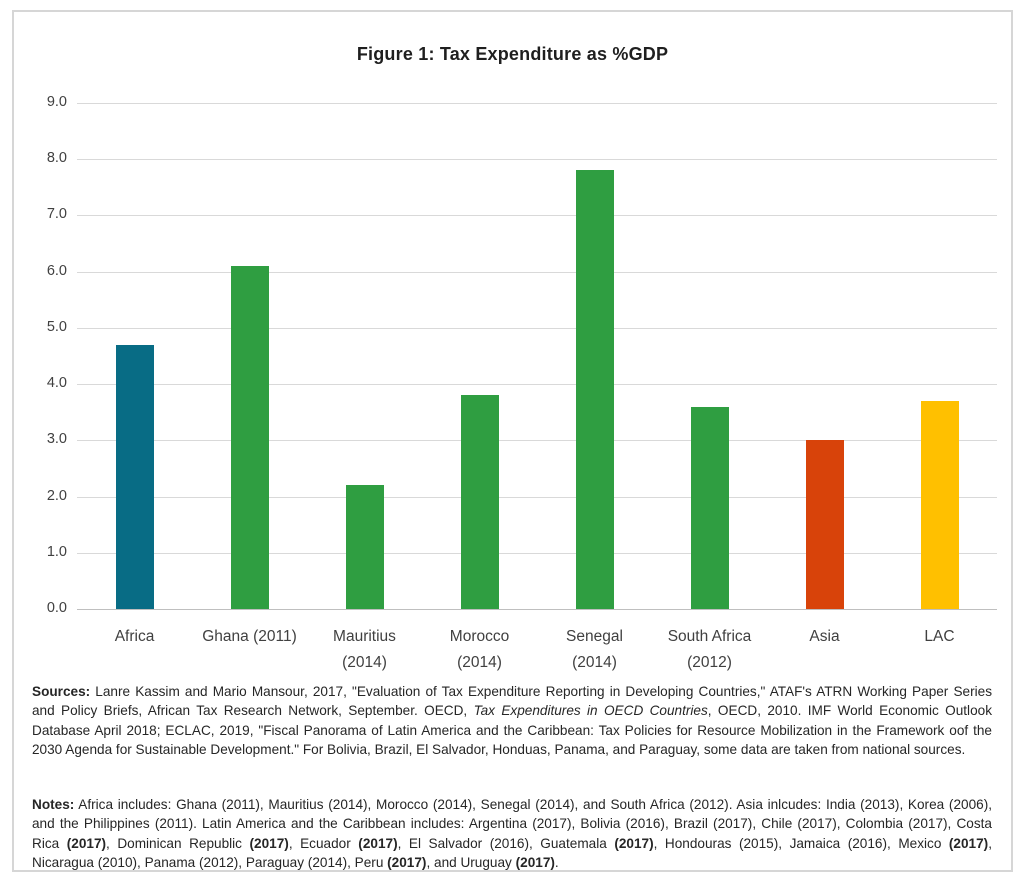  I want to click on bar-mauritius-2014, so click(365, 547).